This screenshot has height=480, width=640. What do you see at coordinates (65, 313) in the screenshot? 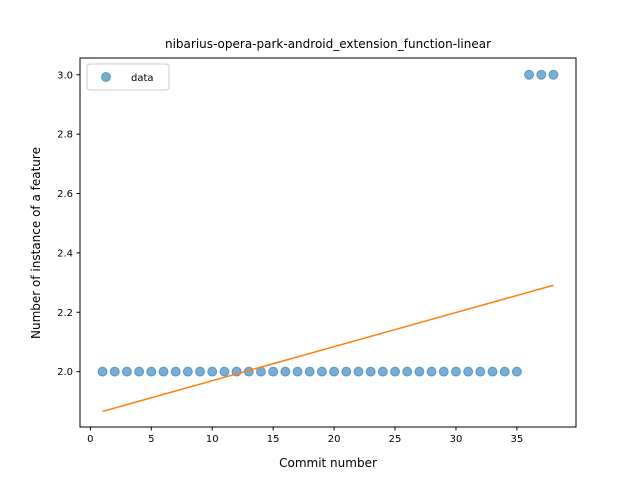
I see `y-tick-label: 2.2` at bounding box center [65, 313].